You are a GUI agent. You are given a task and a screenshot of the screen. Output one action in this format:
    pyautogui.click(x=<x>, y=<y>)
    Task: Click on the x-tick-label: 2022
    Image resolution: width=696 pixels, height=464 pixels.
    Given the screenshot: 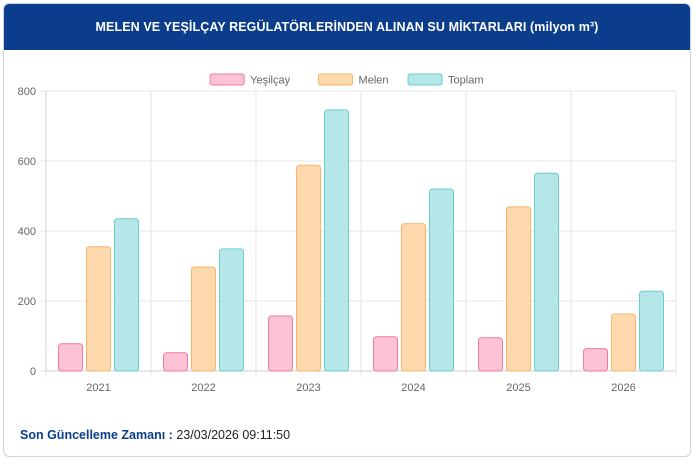 What is the action you would take?
    pyautogui.click(x=203, y=388)
    